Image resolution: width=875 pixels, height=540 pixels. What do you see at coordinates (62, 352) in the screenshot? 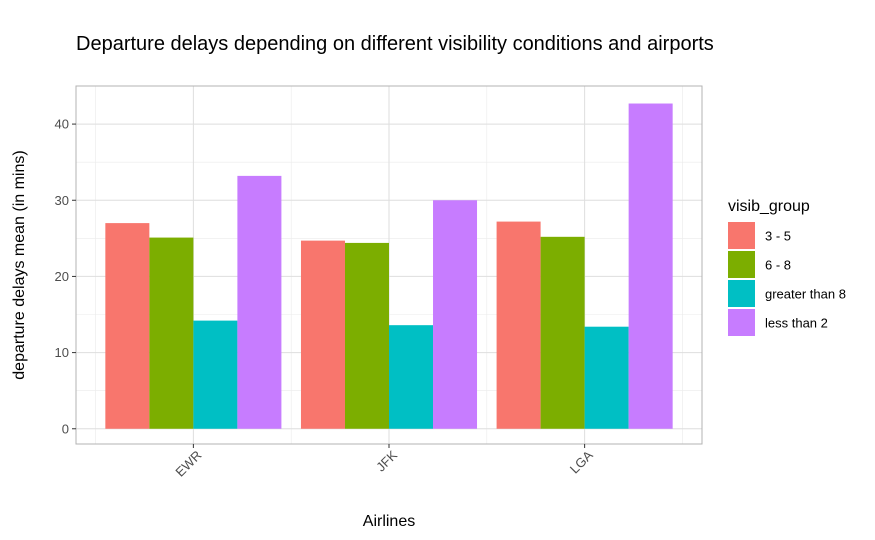
I see `y-tick-label: 10` at bounding box center [62, 352].